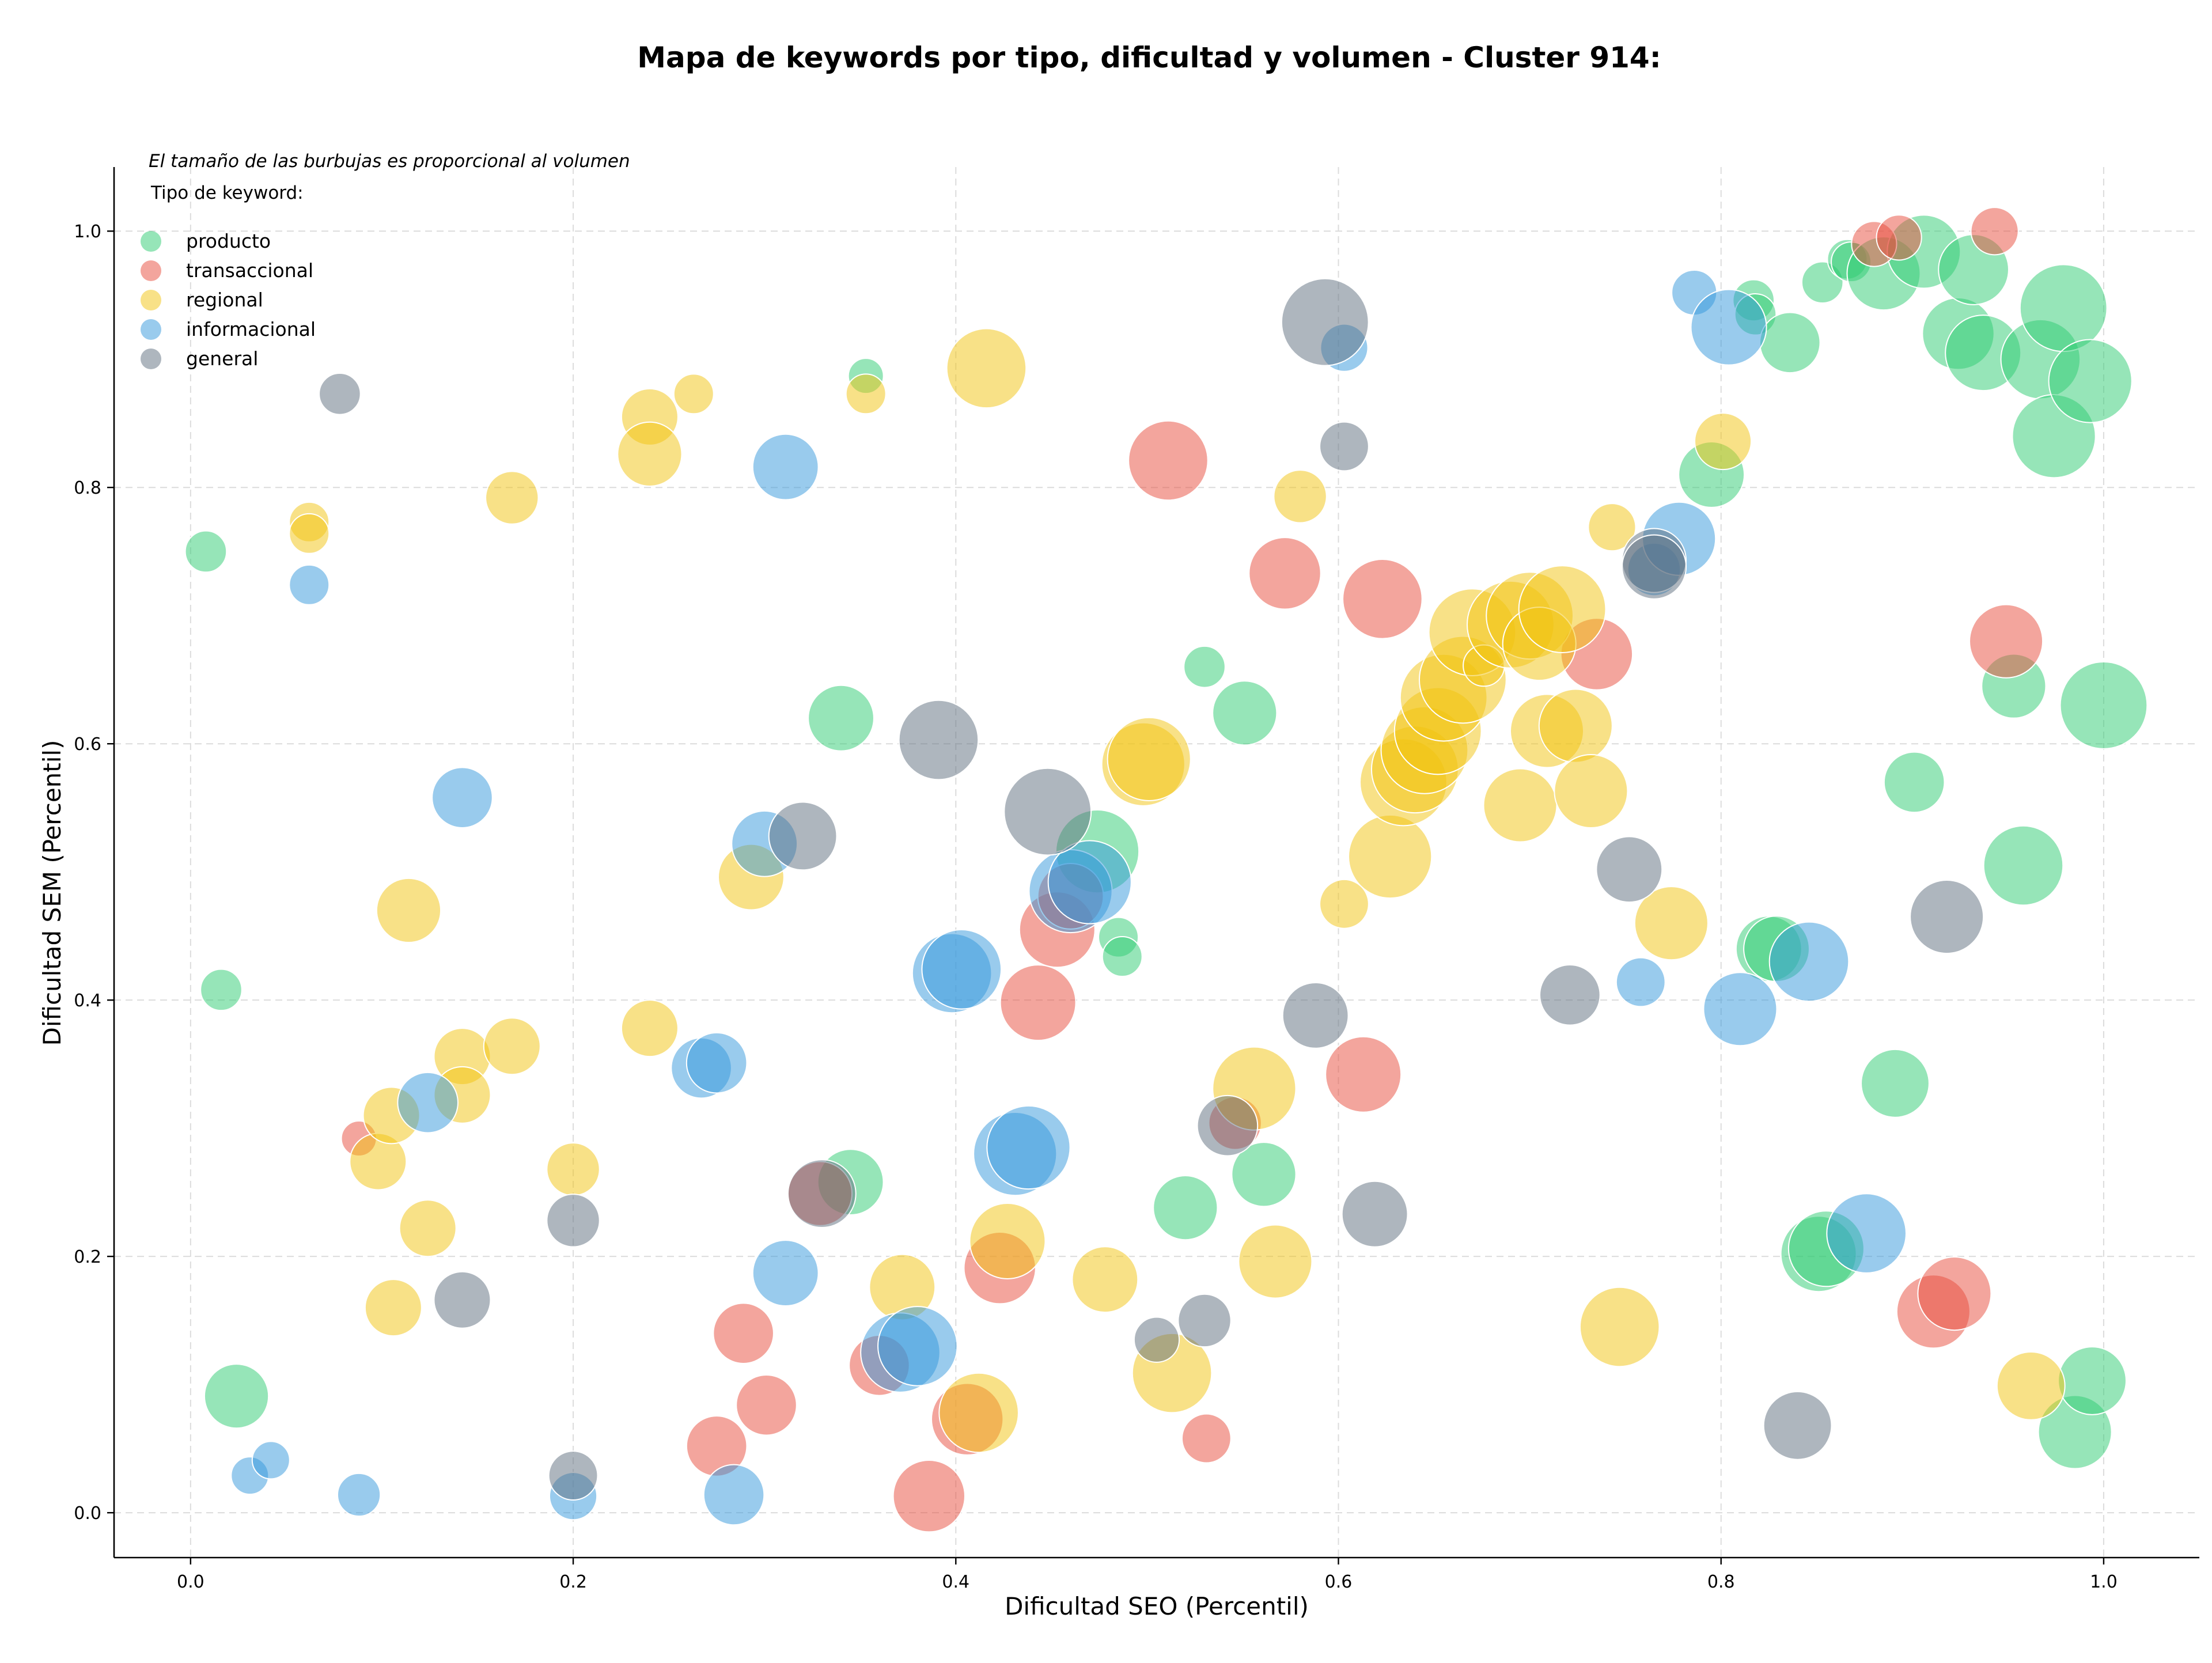  What do you see at coordinates (87, 1513) in the screenshot?
I see `y-tick-label: 0.0` at bounding box center [87, 1513].